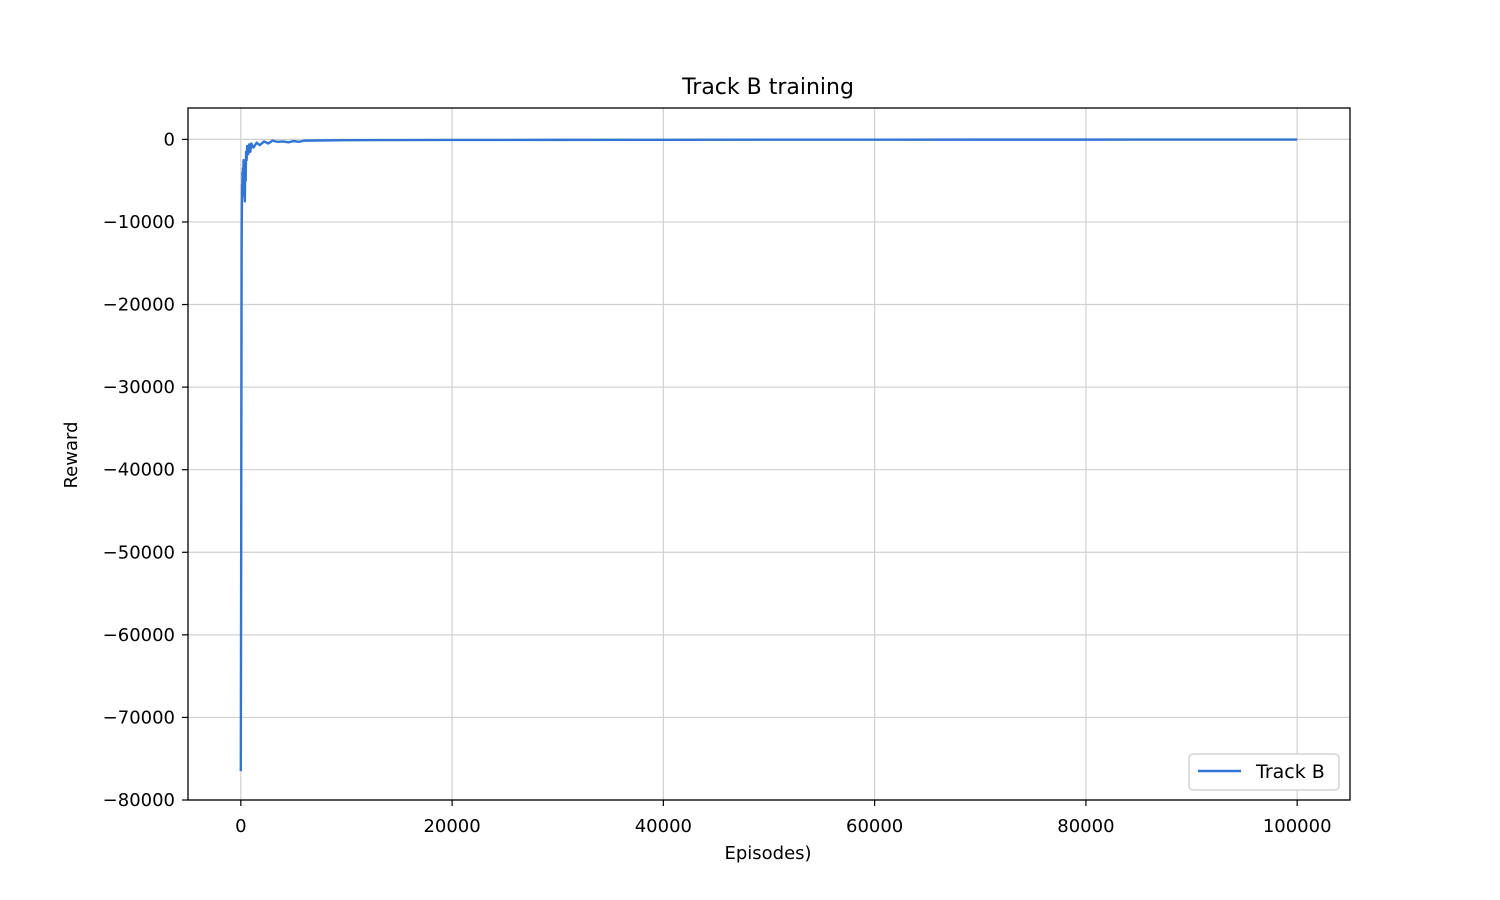 The height and width of the screenshot is (900, 1500). I want to click on y-tick-label: −20000, so click(139, 305).